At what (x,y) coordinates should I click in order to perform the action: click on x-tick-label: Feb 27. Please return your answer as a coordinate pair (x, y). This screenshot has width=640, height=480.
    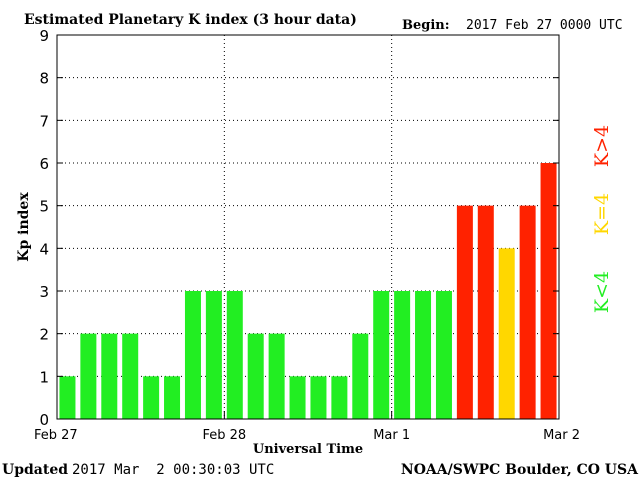
    Looking at the image, I should click on (56, 435).